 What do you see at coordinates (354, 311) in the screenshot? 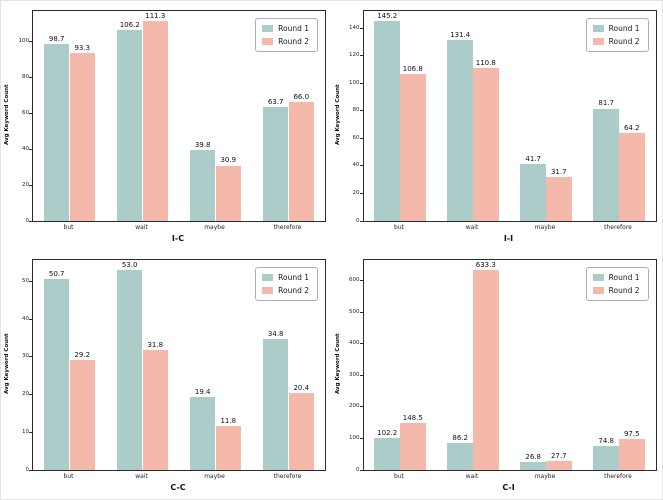
I see `y-tick-label: 500` at bounding box center [354, 311].